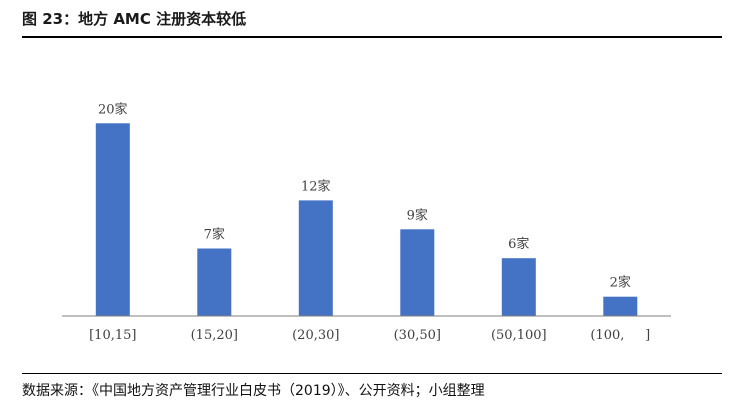  I want to click on data-label-1: 7家, so click(214, 235).